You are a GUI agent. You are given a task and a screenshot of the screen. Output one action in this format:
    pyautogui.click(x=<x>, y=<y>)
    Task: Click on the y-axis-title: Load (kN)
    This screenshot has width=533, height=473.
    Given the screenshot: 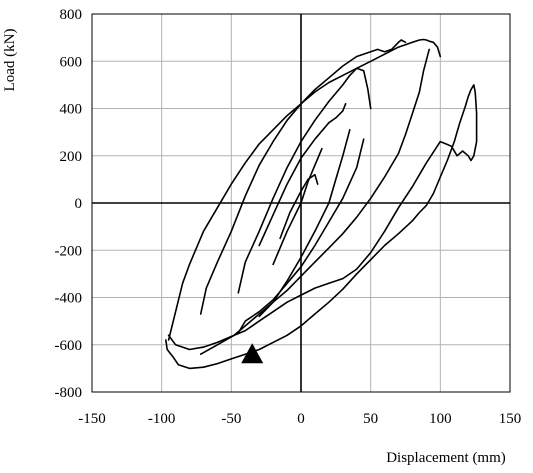 What is the action you would take?
    pyautogui.click(x=10, y=60)
    